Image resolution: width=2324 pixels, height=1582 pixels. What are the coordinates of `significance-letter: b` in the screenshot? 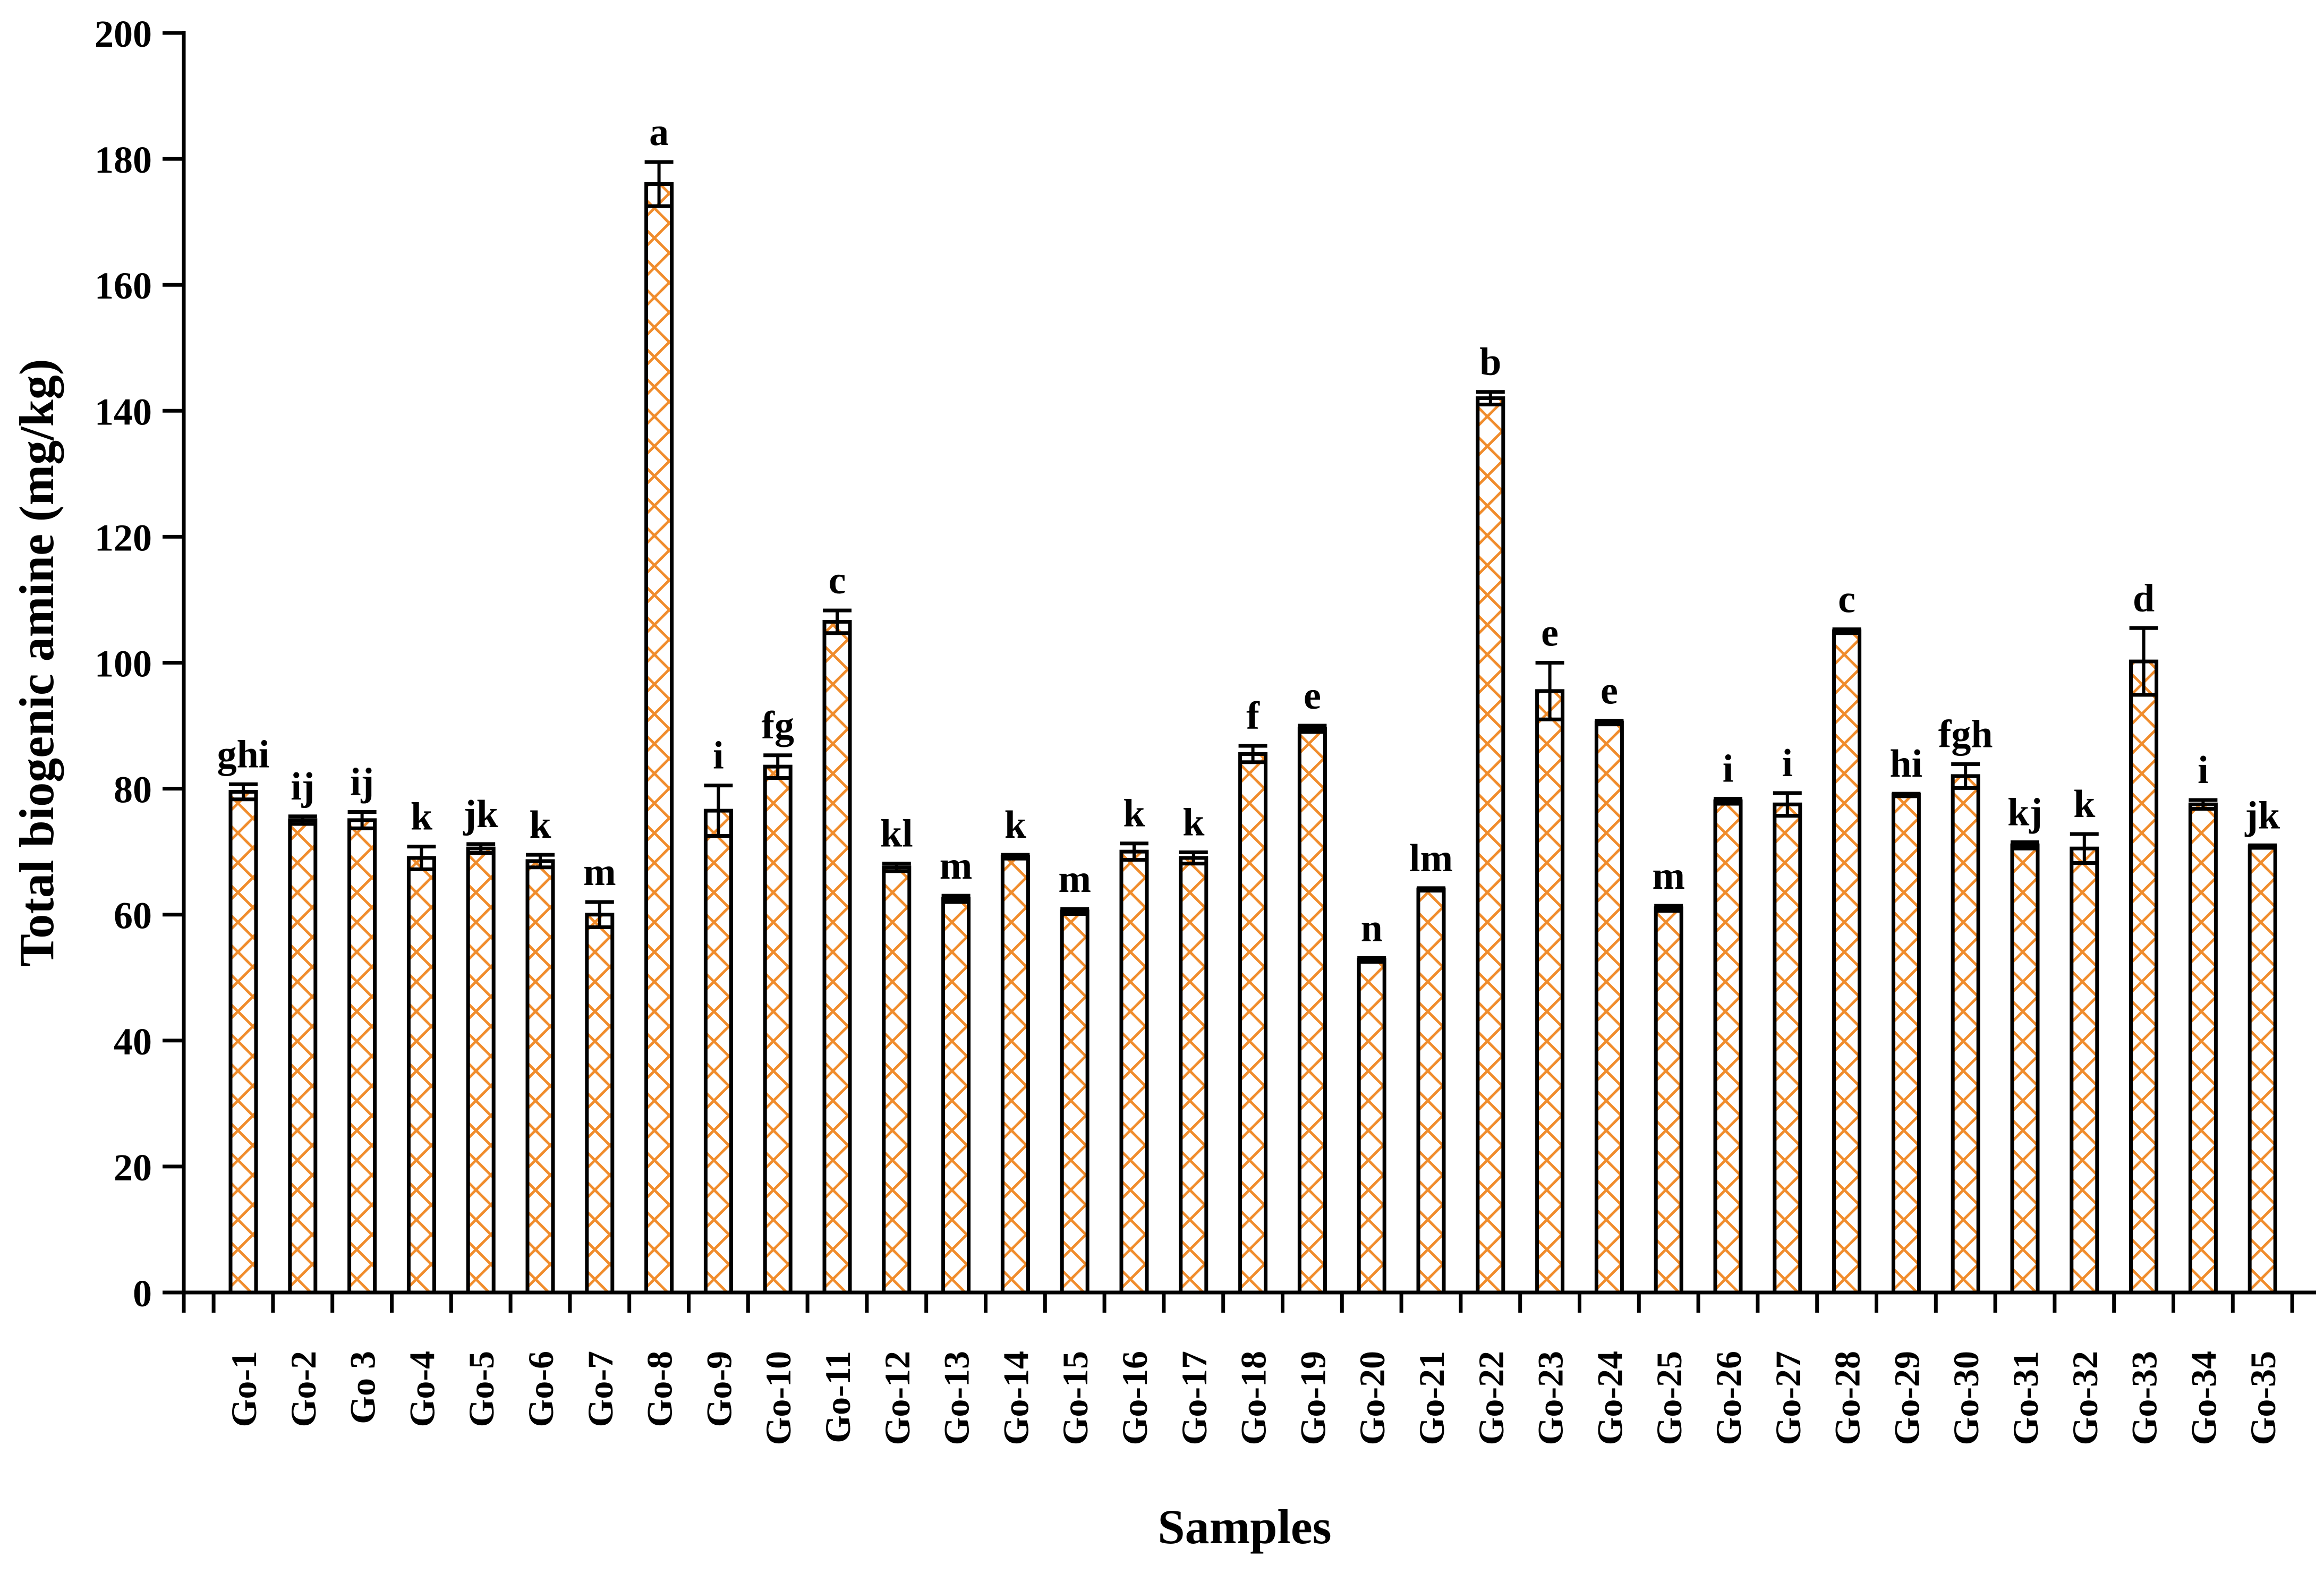 It's located at (1490, 363).